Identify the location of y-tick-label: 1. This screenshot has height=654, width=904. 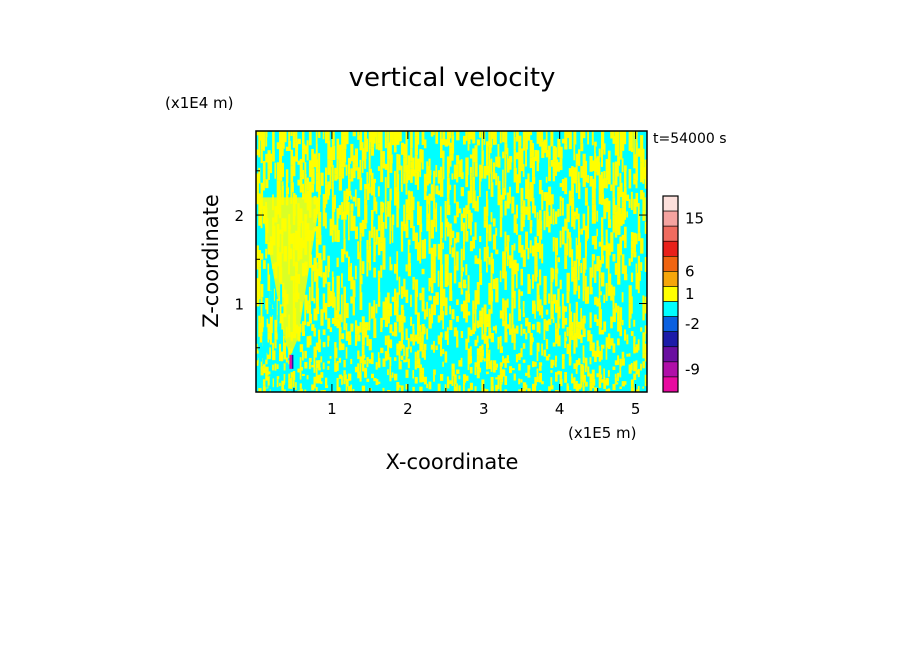
(239, 305).